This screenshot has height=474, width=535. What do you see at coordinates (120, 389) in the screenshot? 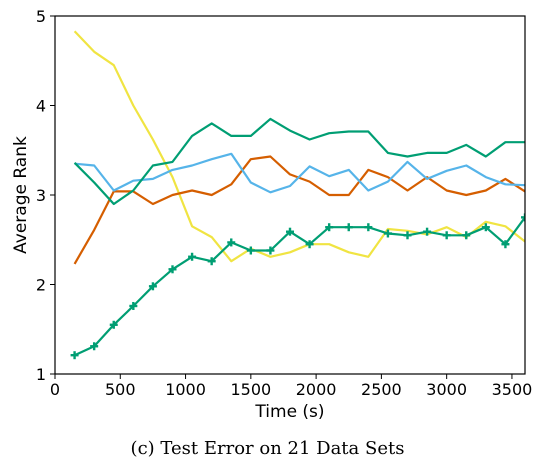
I see `x-tick-label: 500` at bounding box center [120, 389].